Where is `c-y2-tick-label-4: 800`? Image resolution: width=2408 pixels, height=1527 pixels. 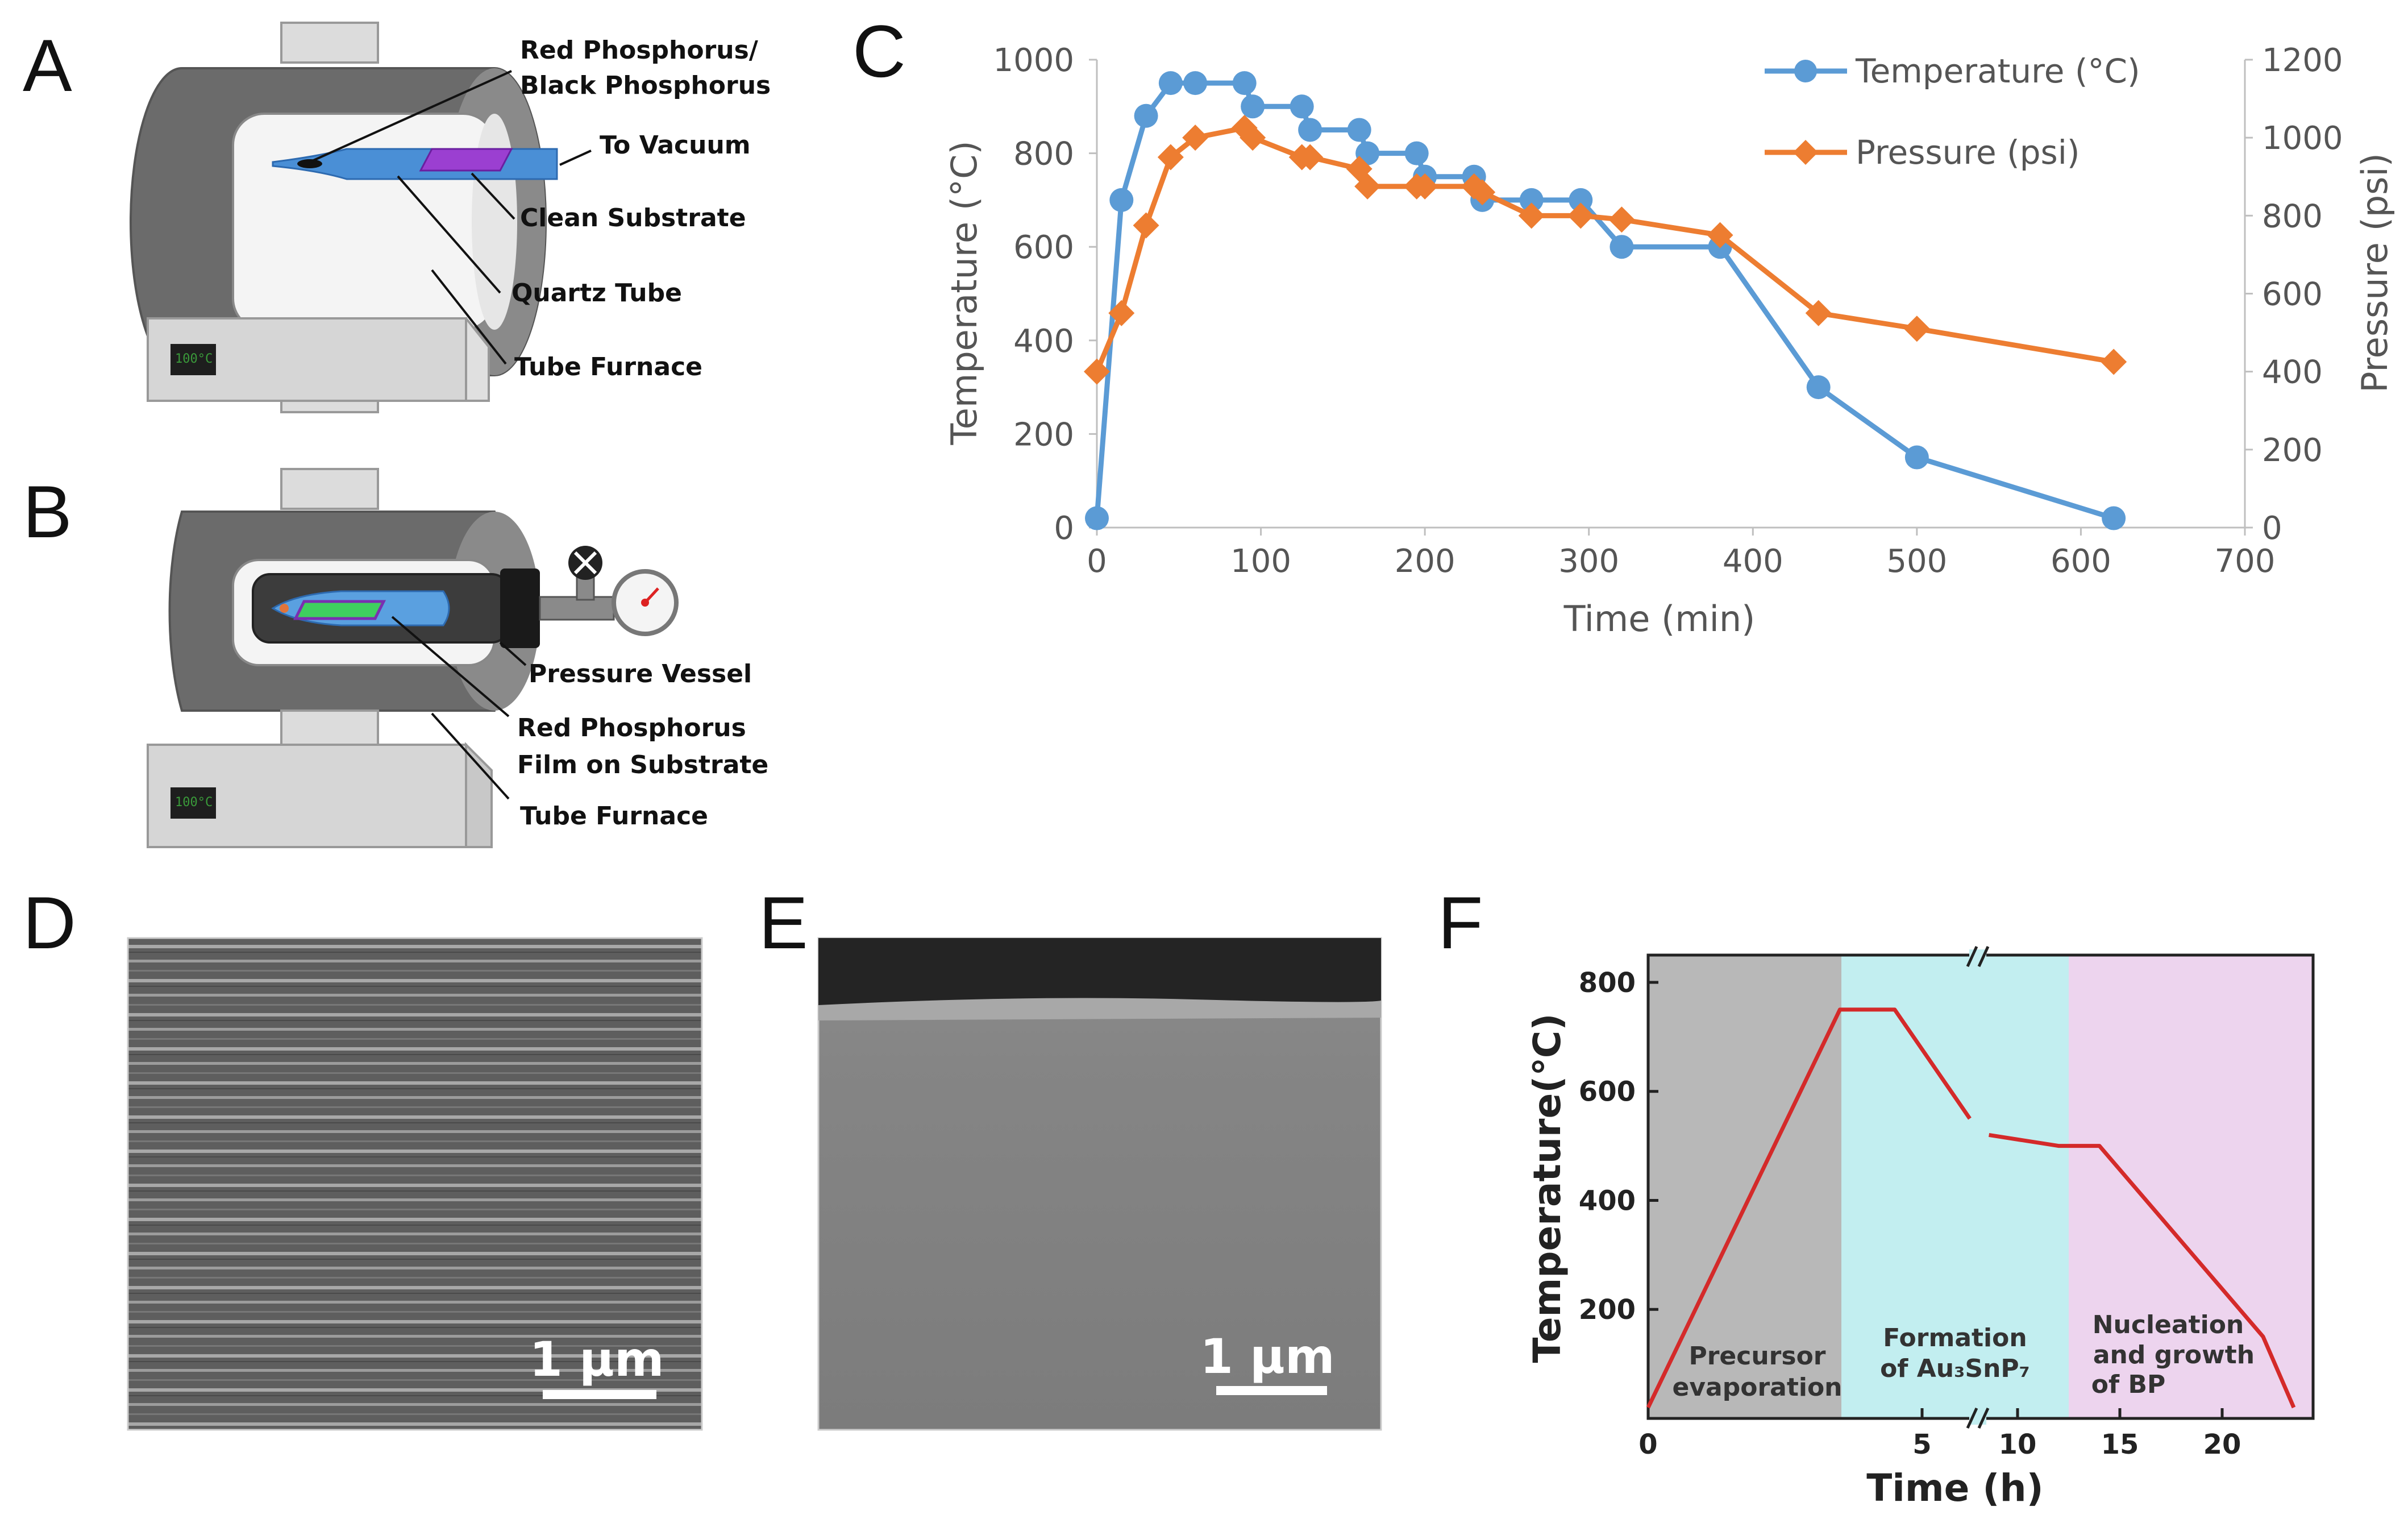 c-y2-tick-label-4: 800 is located at coordinates (2292, 216).